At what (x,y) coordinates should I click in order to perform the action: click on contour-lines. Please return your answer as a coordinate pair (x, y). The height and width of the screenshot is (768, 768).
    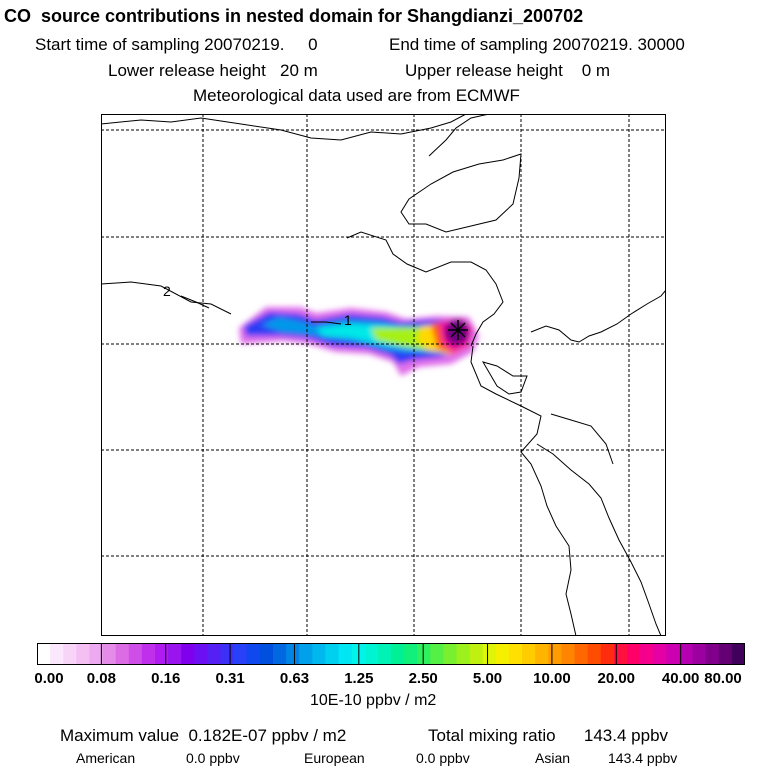
    Looking at the image, I should click on (261, 310).